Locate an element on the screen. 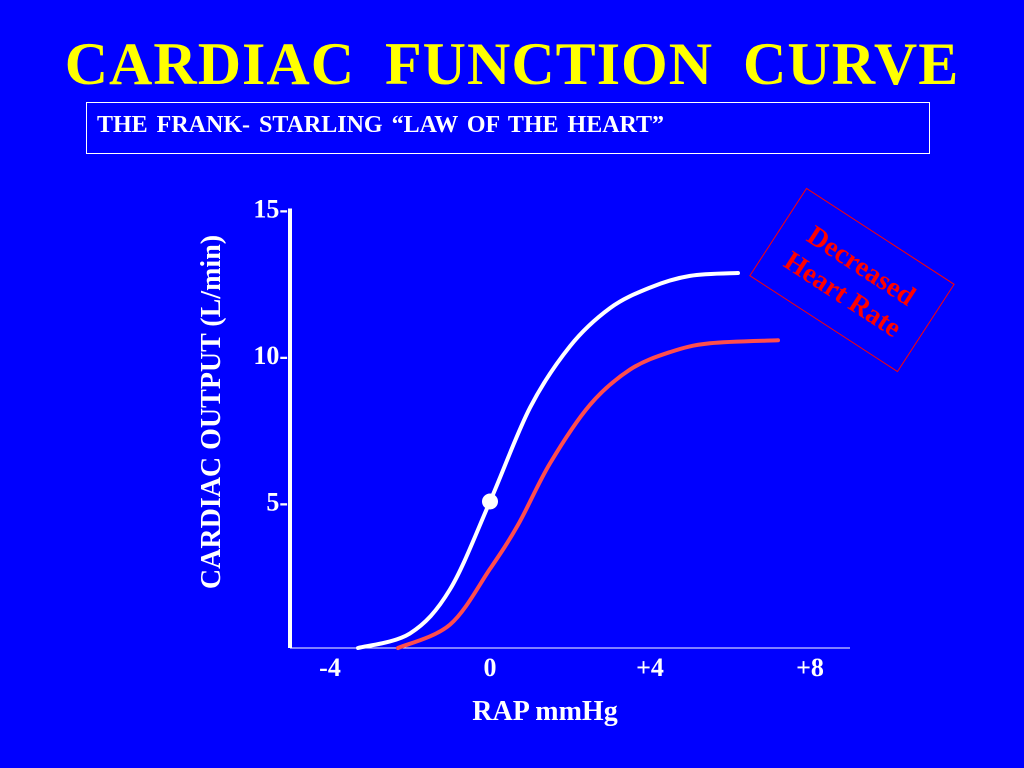 This screenshot has width=1024, height=768. y-tick-label: 15- is located at coordinates (270, 209).